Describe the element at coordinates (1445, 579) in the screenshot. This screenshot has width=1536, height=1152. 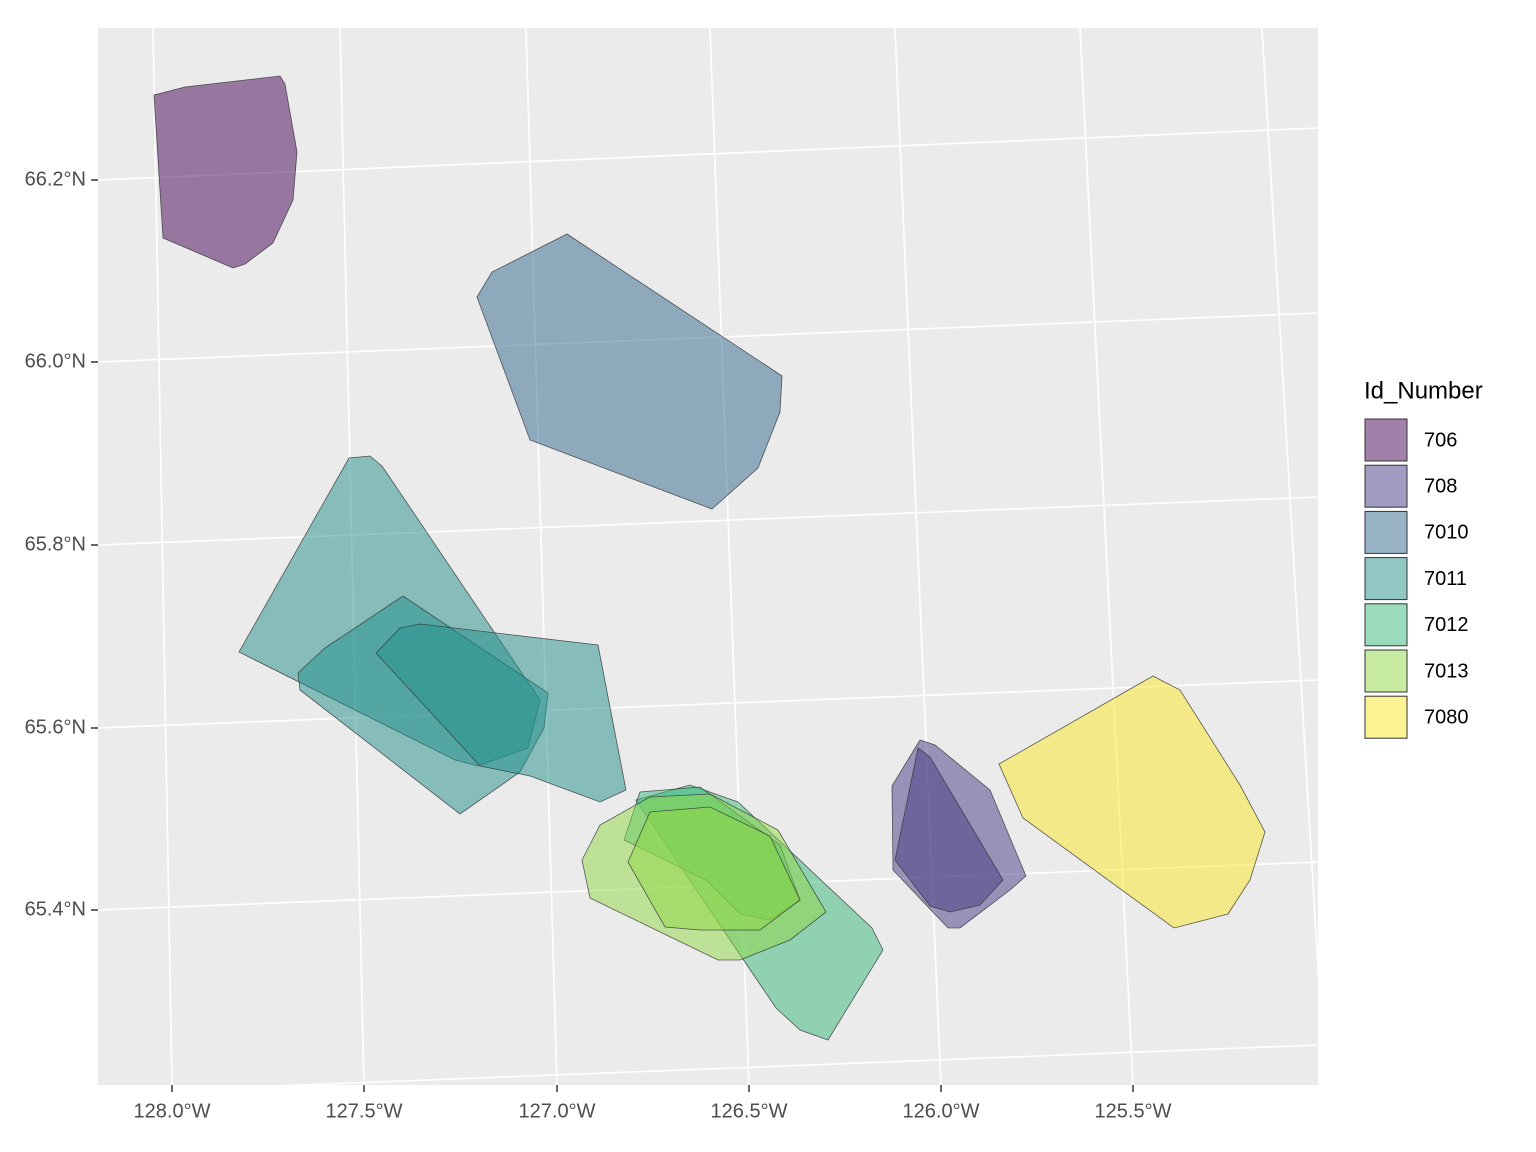
I see `legend-label: 7011` at that location.